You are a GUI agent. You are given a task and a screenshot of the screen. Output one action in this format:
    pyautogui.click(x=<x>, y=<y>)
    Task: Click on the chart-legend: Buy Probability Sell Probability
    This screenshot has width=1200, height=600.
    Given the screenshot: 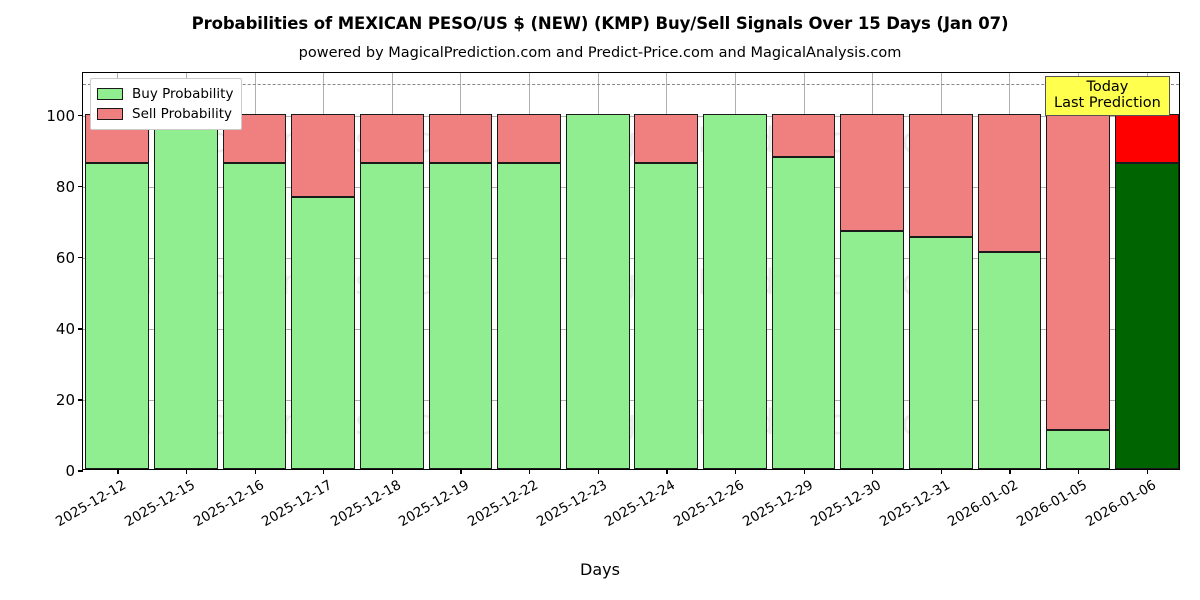 What is the action you would take?
    pyautogui.click(x=166, y=104)
    